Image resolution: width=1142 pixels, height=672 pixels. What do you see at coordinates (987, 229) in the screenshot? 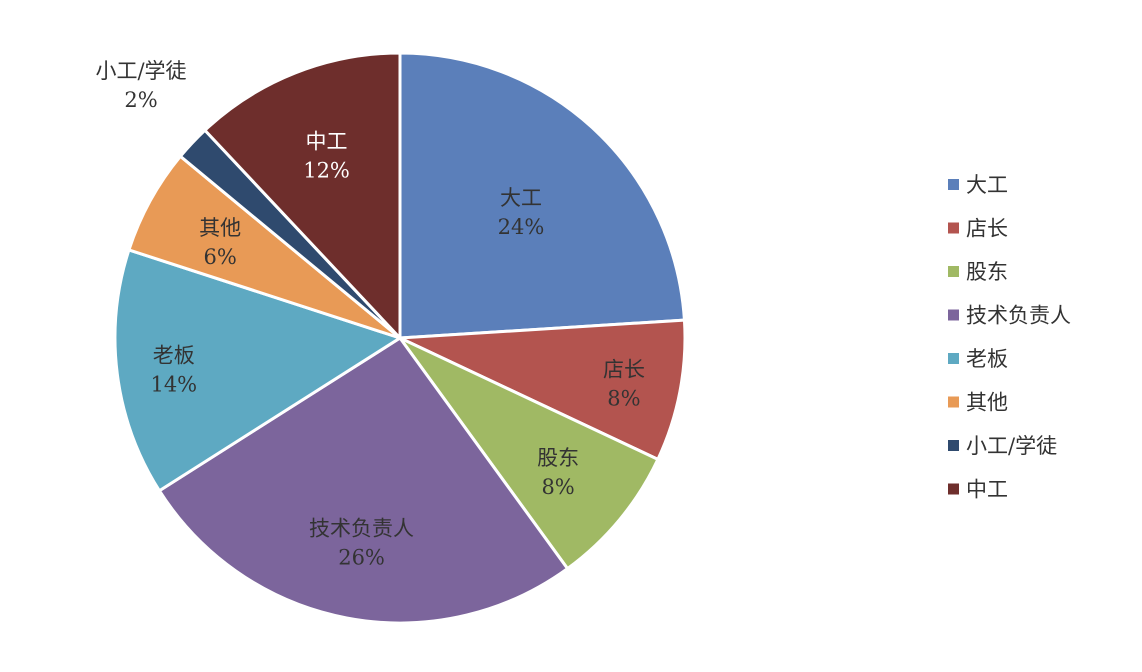
I see `legend-label: 店长` at bounding box center [987, 229].